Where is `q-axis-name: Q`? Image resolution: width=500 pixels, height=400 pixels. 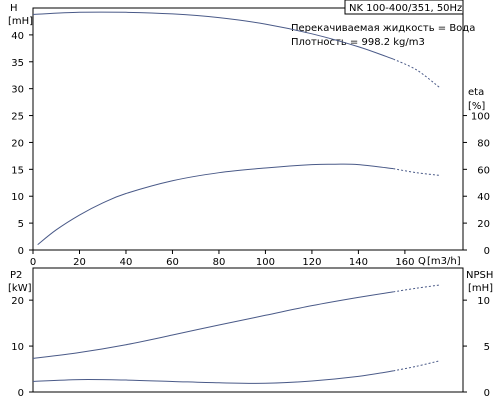
q-axis-name: Q is located at coordinates (422, 261).